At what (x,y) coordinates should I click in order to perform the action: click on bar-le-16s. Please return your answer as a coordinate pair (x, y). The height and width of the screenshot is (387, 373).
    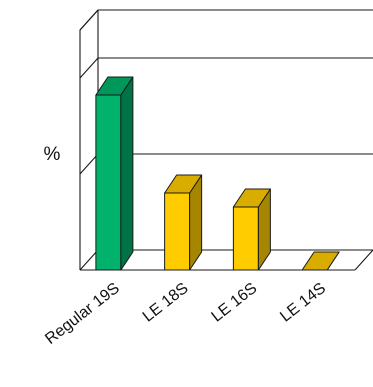
    Looking at the image, I should click on (251, 229).